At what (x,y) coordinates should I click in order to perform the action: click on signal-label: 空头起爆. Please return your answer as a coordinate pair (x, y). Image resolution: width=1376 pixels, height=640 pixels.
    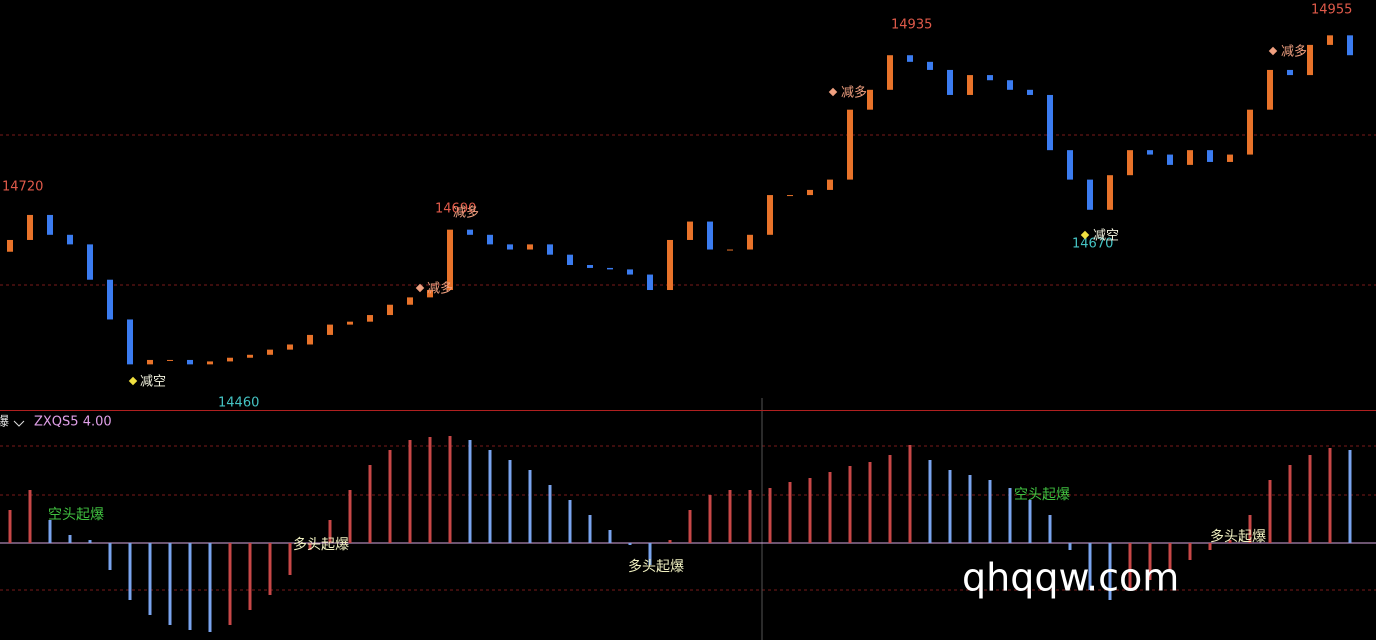
    Looking at the image, I should click on (1042, 495).